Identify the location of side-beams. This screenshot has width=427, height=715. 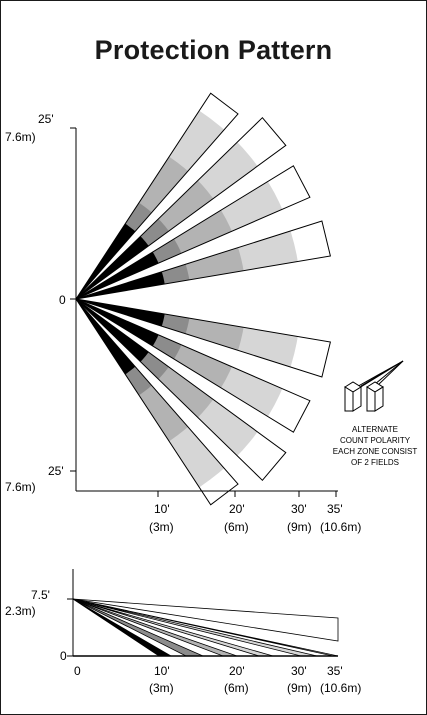
(205, 627).